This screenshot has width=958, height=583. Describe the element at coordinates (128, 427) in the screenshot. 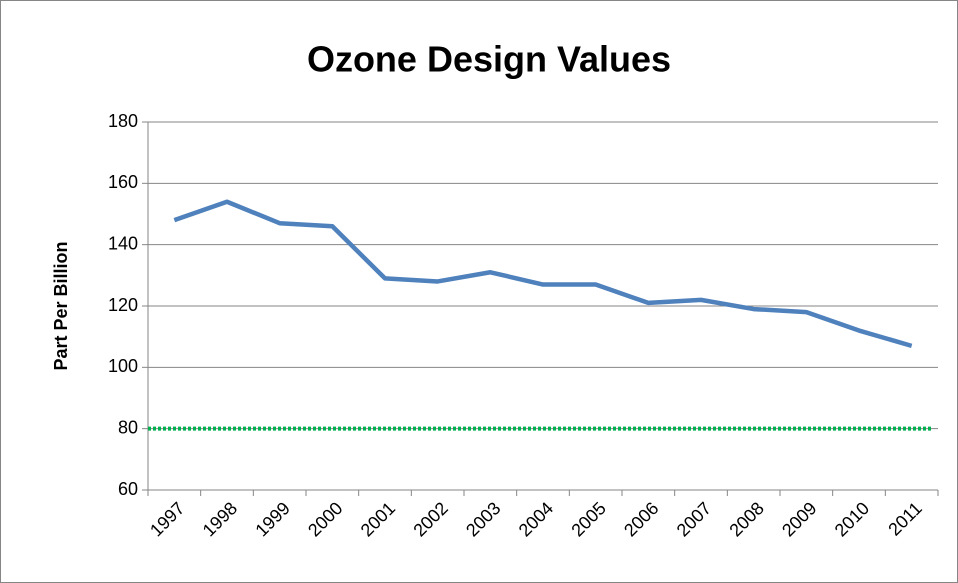

I see `y-tick-label: 80` at that location.